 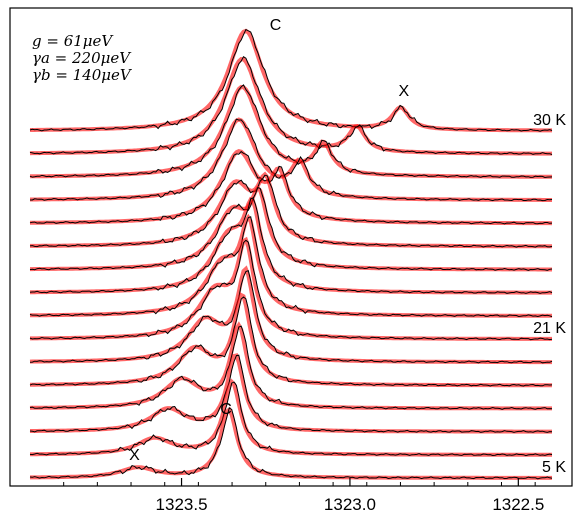 What do you see at coordinates (182, 504) in the screenshot?
I see `x-tick-label-2: 1323.5` at bounding box center [182, 504].